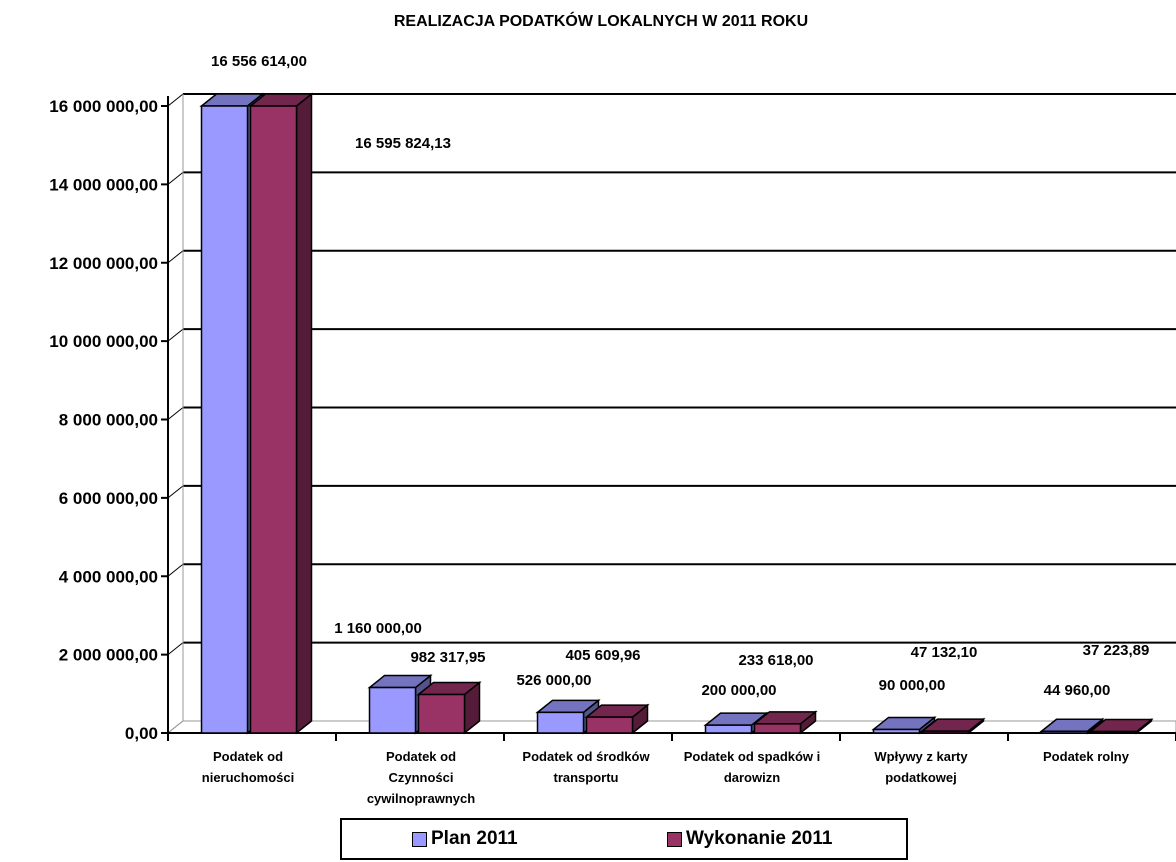  I want to click on legend-item-wykonanie: Wykonanie 2011, so click(749, 839).